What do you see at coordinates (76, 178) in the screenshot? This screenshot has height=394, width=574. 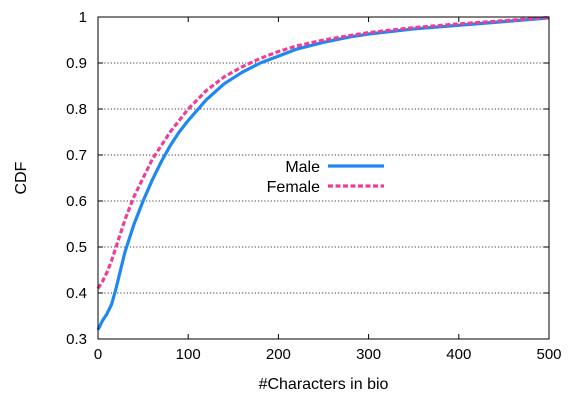 I see `y-tick-labels: 0.3 0.4 0.5 0.6 0.7 0.8 0.9 1` at bounding box center [76, 178].